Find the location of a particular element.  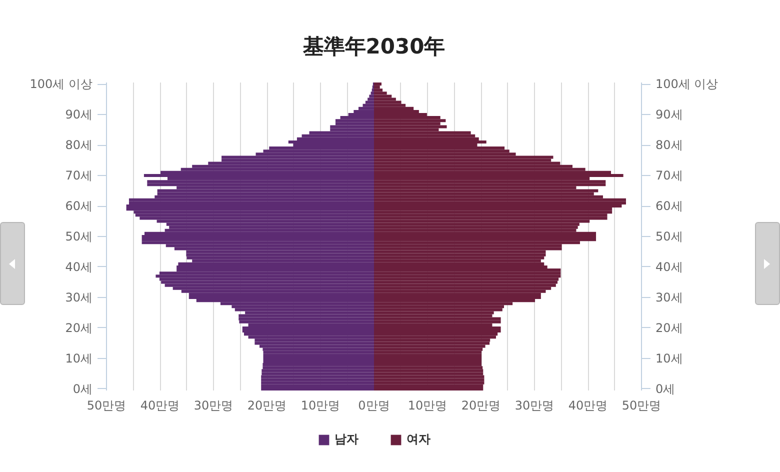

category-label: 60세 is located at coordinates (79, 206).